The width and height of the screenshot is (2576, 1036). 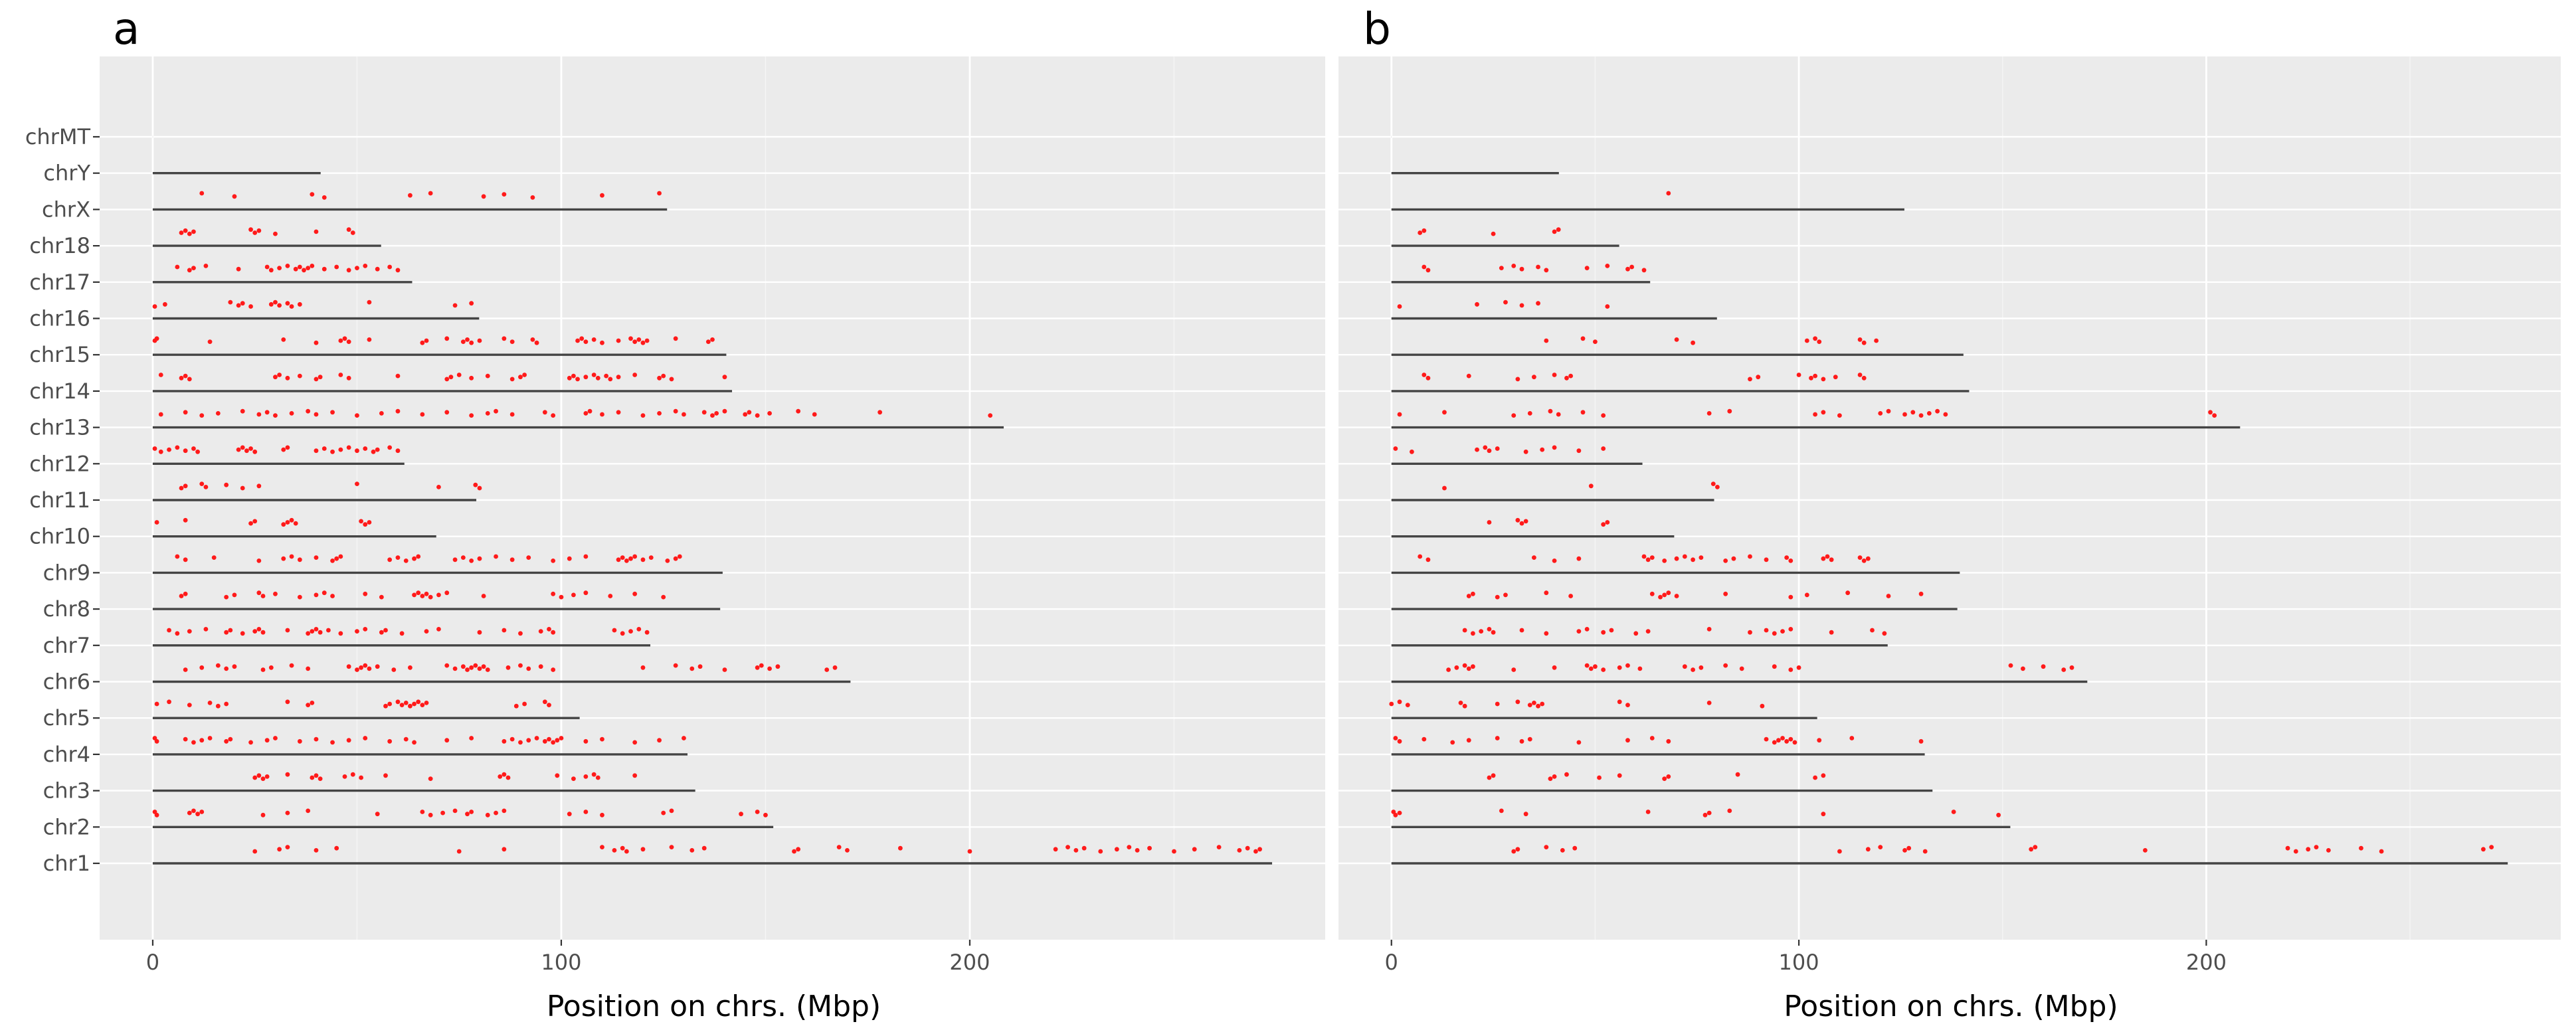 I want to click on point-chr12, so click(x=332, y=451).